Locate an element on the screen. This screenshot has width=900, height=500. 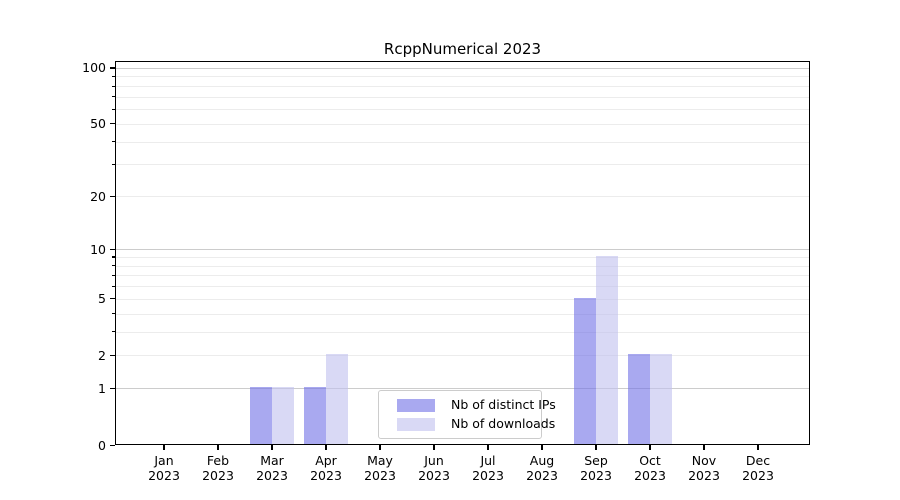
legend-label-downloads: Nb of downloads is located at coordinates (503, 423).